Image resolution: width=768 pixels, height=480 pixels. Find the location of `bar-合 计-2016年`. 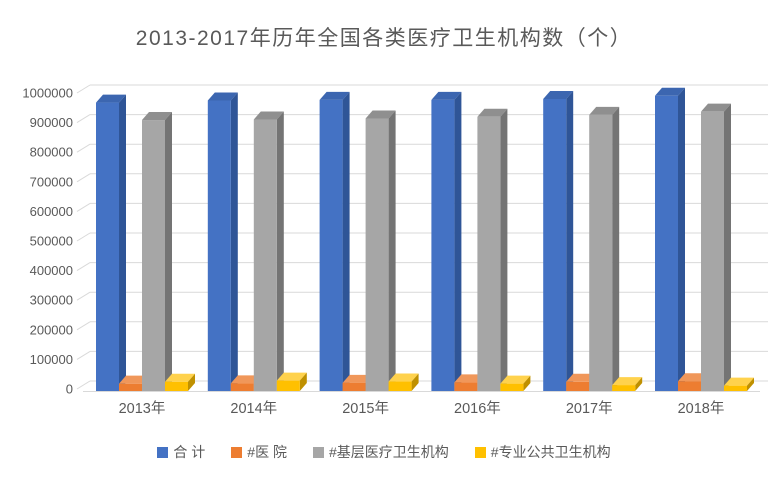

bar-合 计-2016年 is located at coordinates (446, 241).